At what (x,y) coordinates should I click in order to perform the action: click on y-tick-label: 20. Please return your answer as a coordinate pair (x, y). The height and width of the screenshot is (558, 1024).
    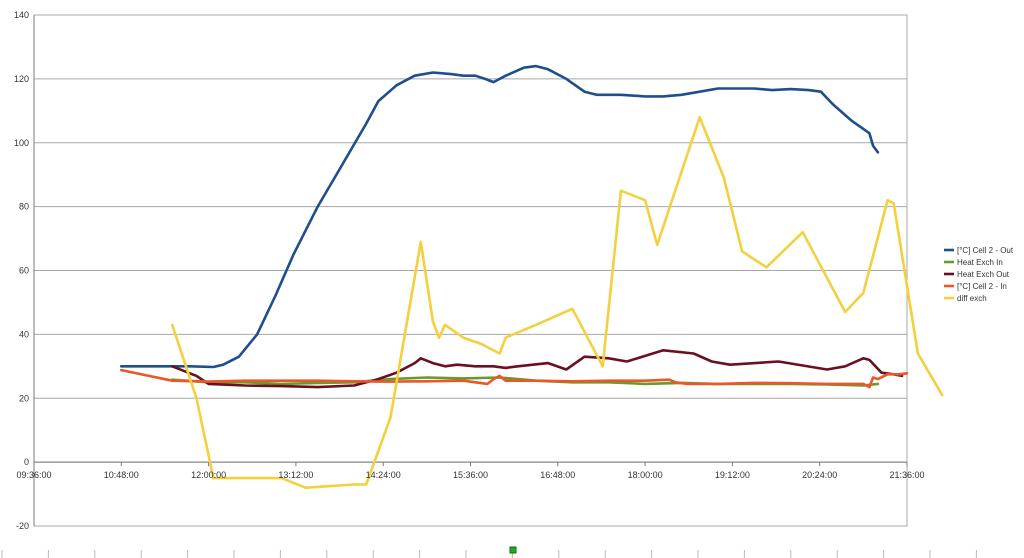
    Looking at the image, I should click on (24, 398).